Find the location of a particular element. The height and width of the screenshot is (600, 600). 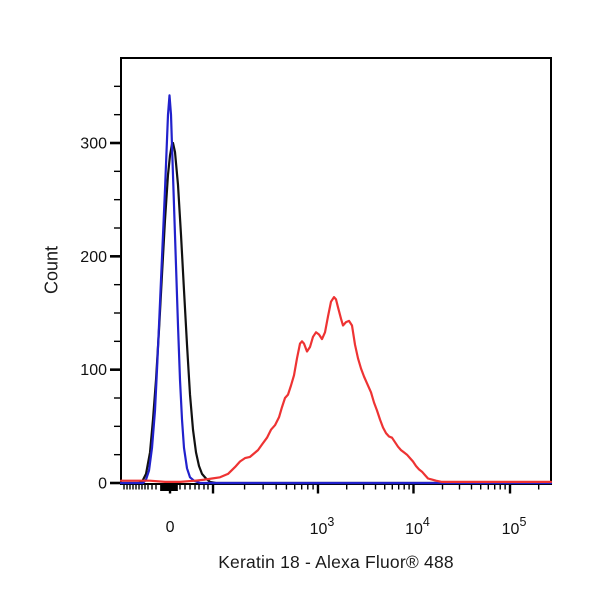

x-tick-label: 10³ is located at coordinates (322, 526).